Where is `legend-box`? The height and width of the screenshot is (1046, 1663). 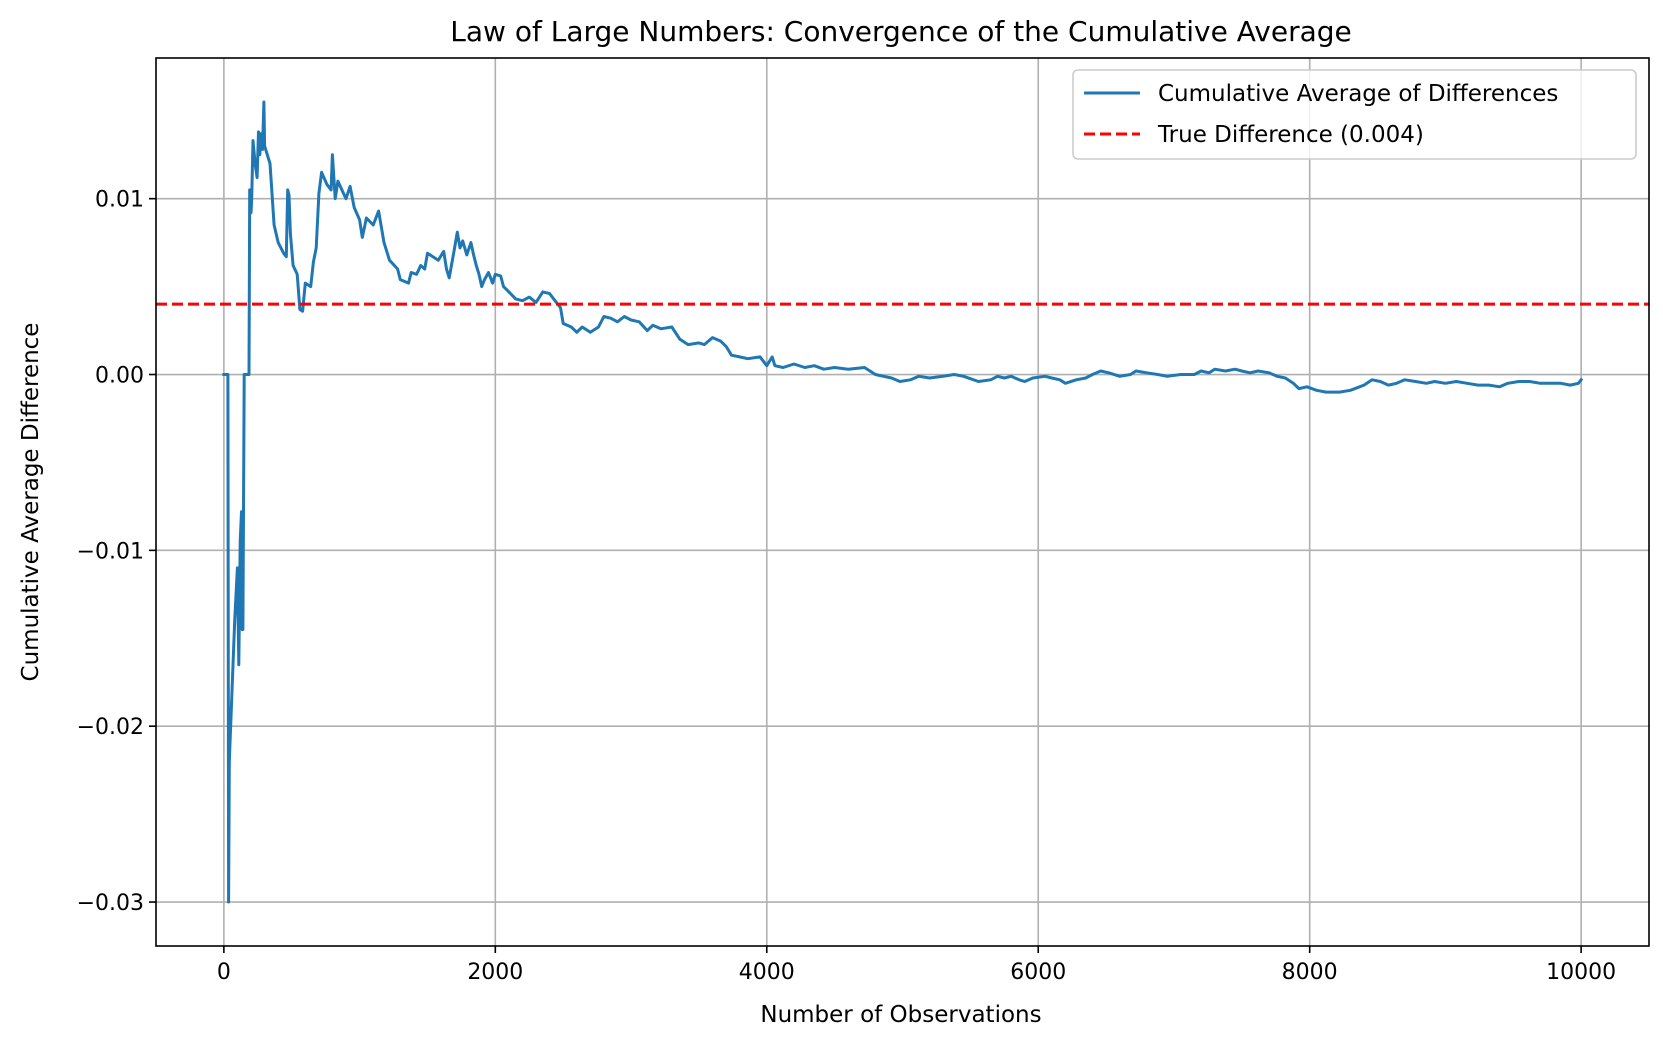 legend-box is located at coordinates (1354, 114).